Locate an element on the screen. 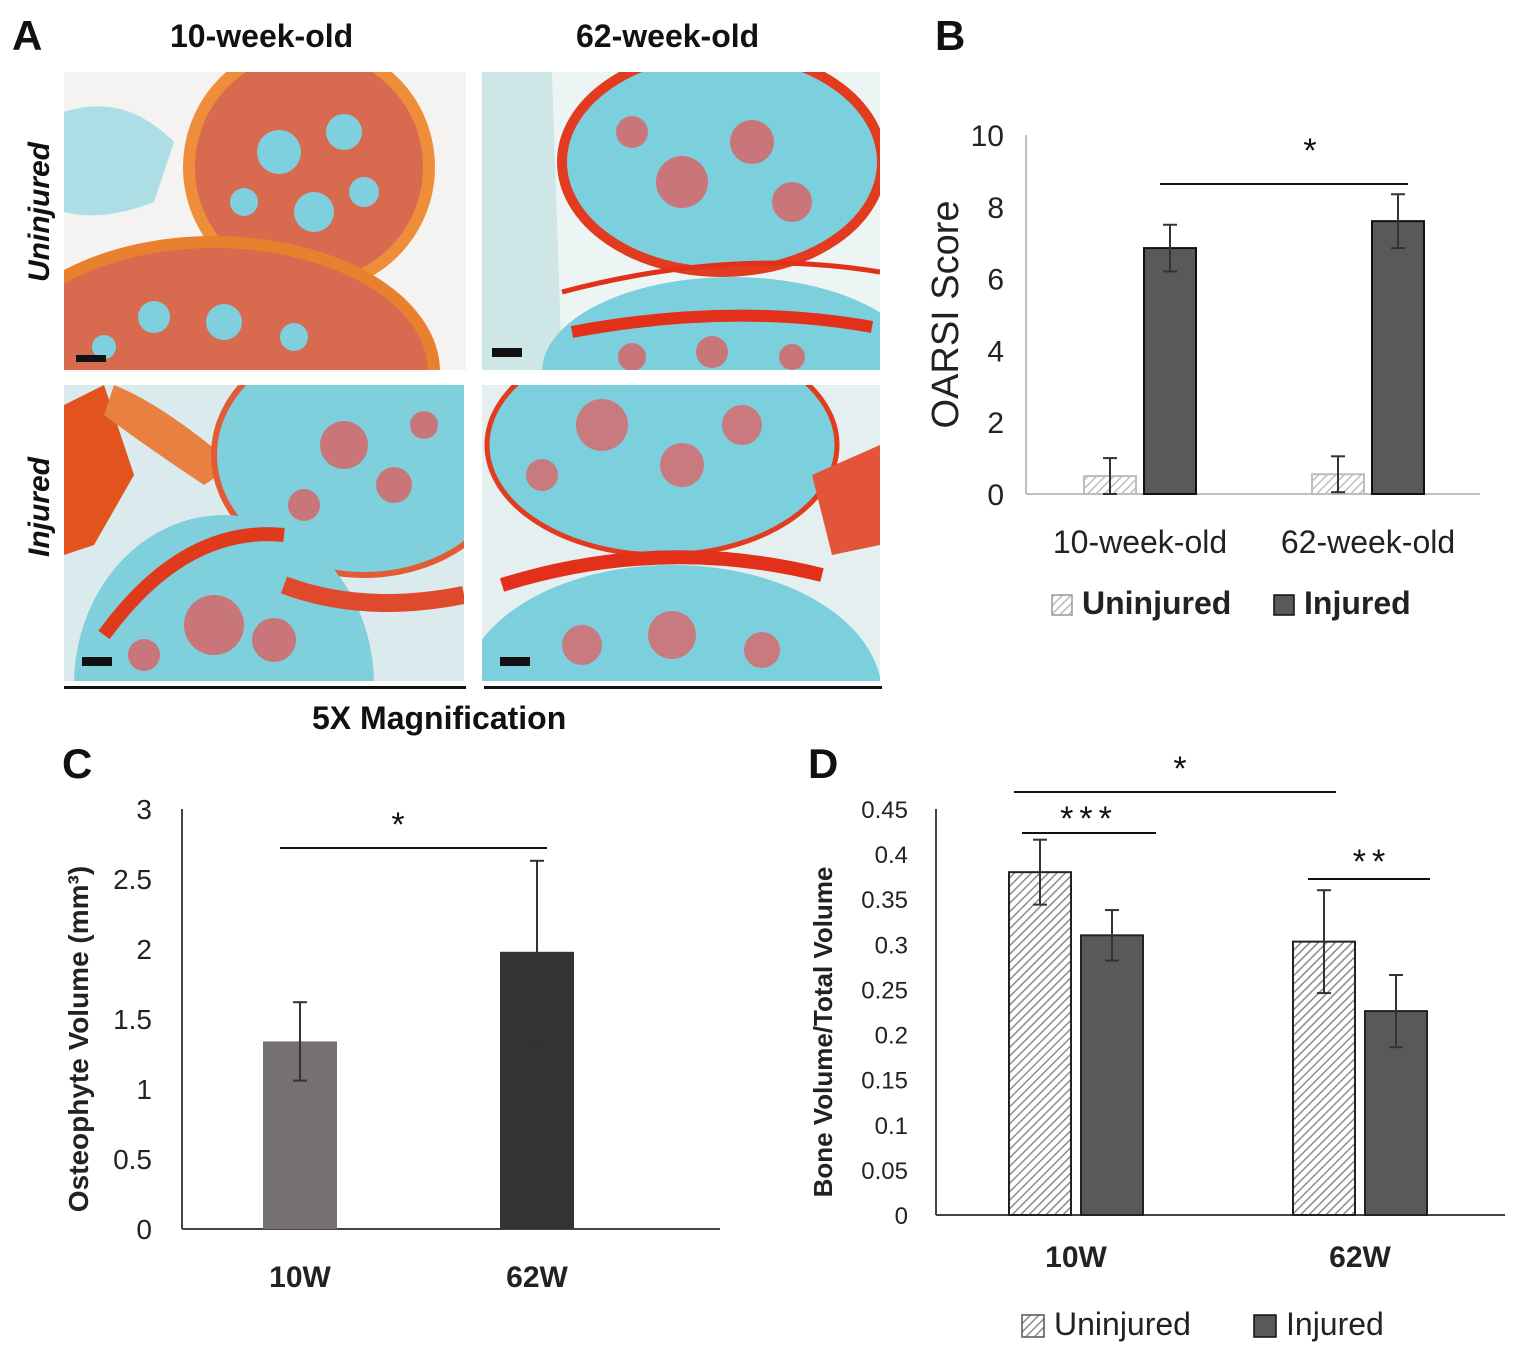  micrograph-injured-10-week is located at coordinates (264, 533).